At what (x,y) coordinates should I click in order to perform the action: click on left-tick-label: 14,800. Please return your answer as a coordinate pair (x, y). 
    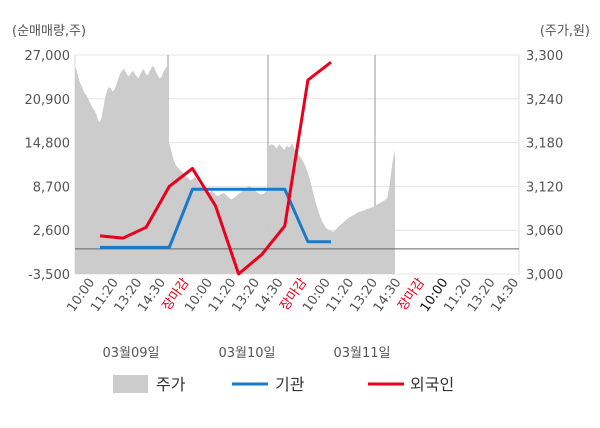
    Looking at the image, I should click on (48, 144).